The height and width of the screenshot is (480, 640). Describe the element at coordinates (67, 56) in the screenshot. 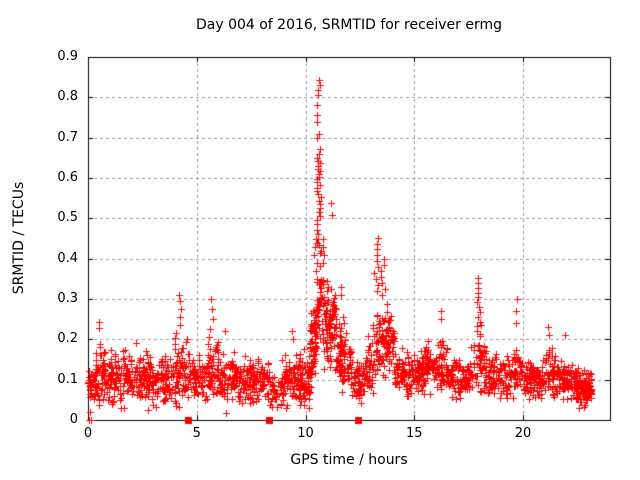

I see `y-tick-label: 0.9` at that location.